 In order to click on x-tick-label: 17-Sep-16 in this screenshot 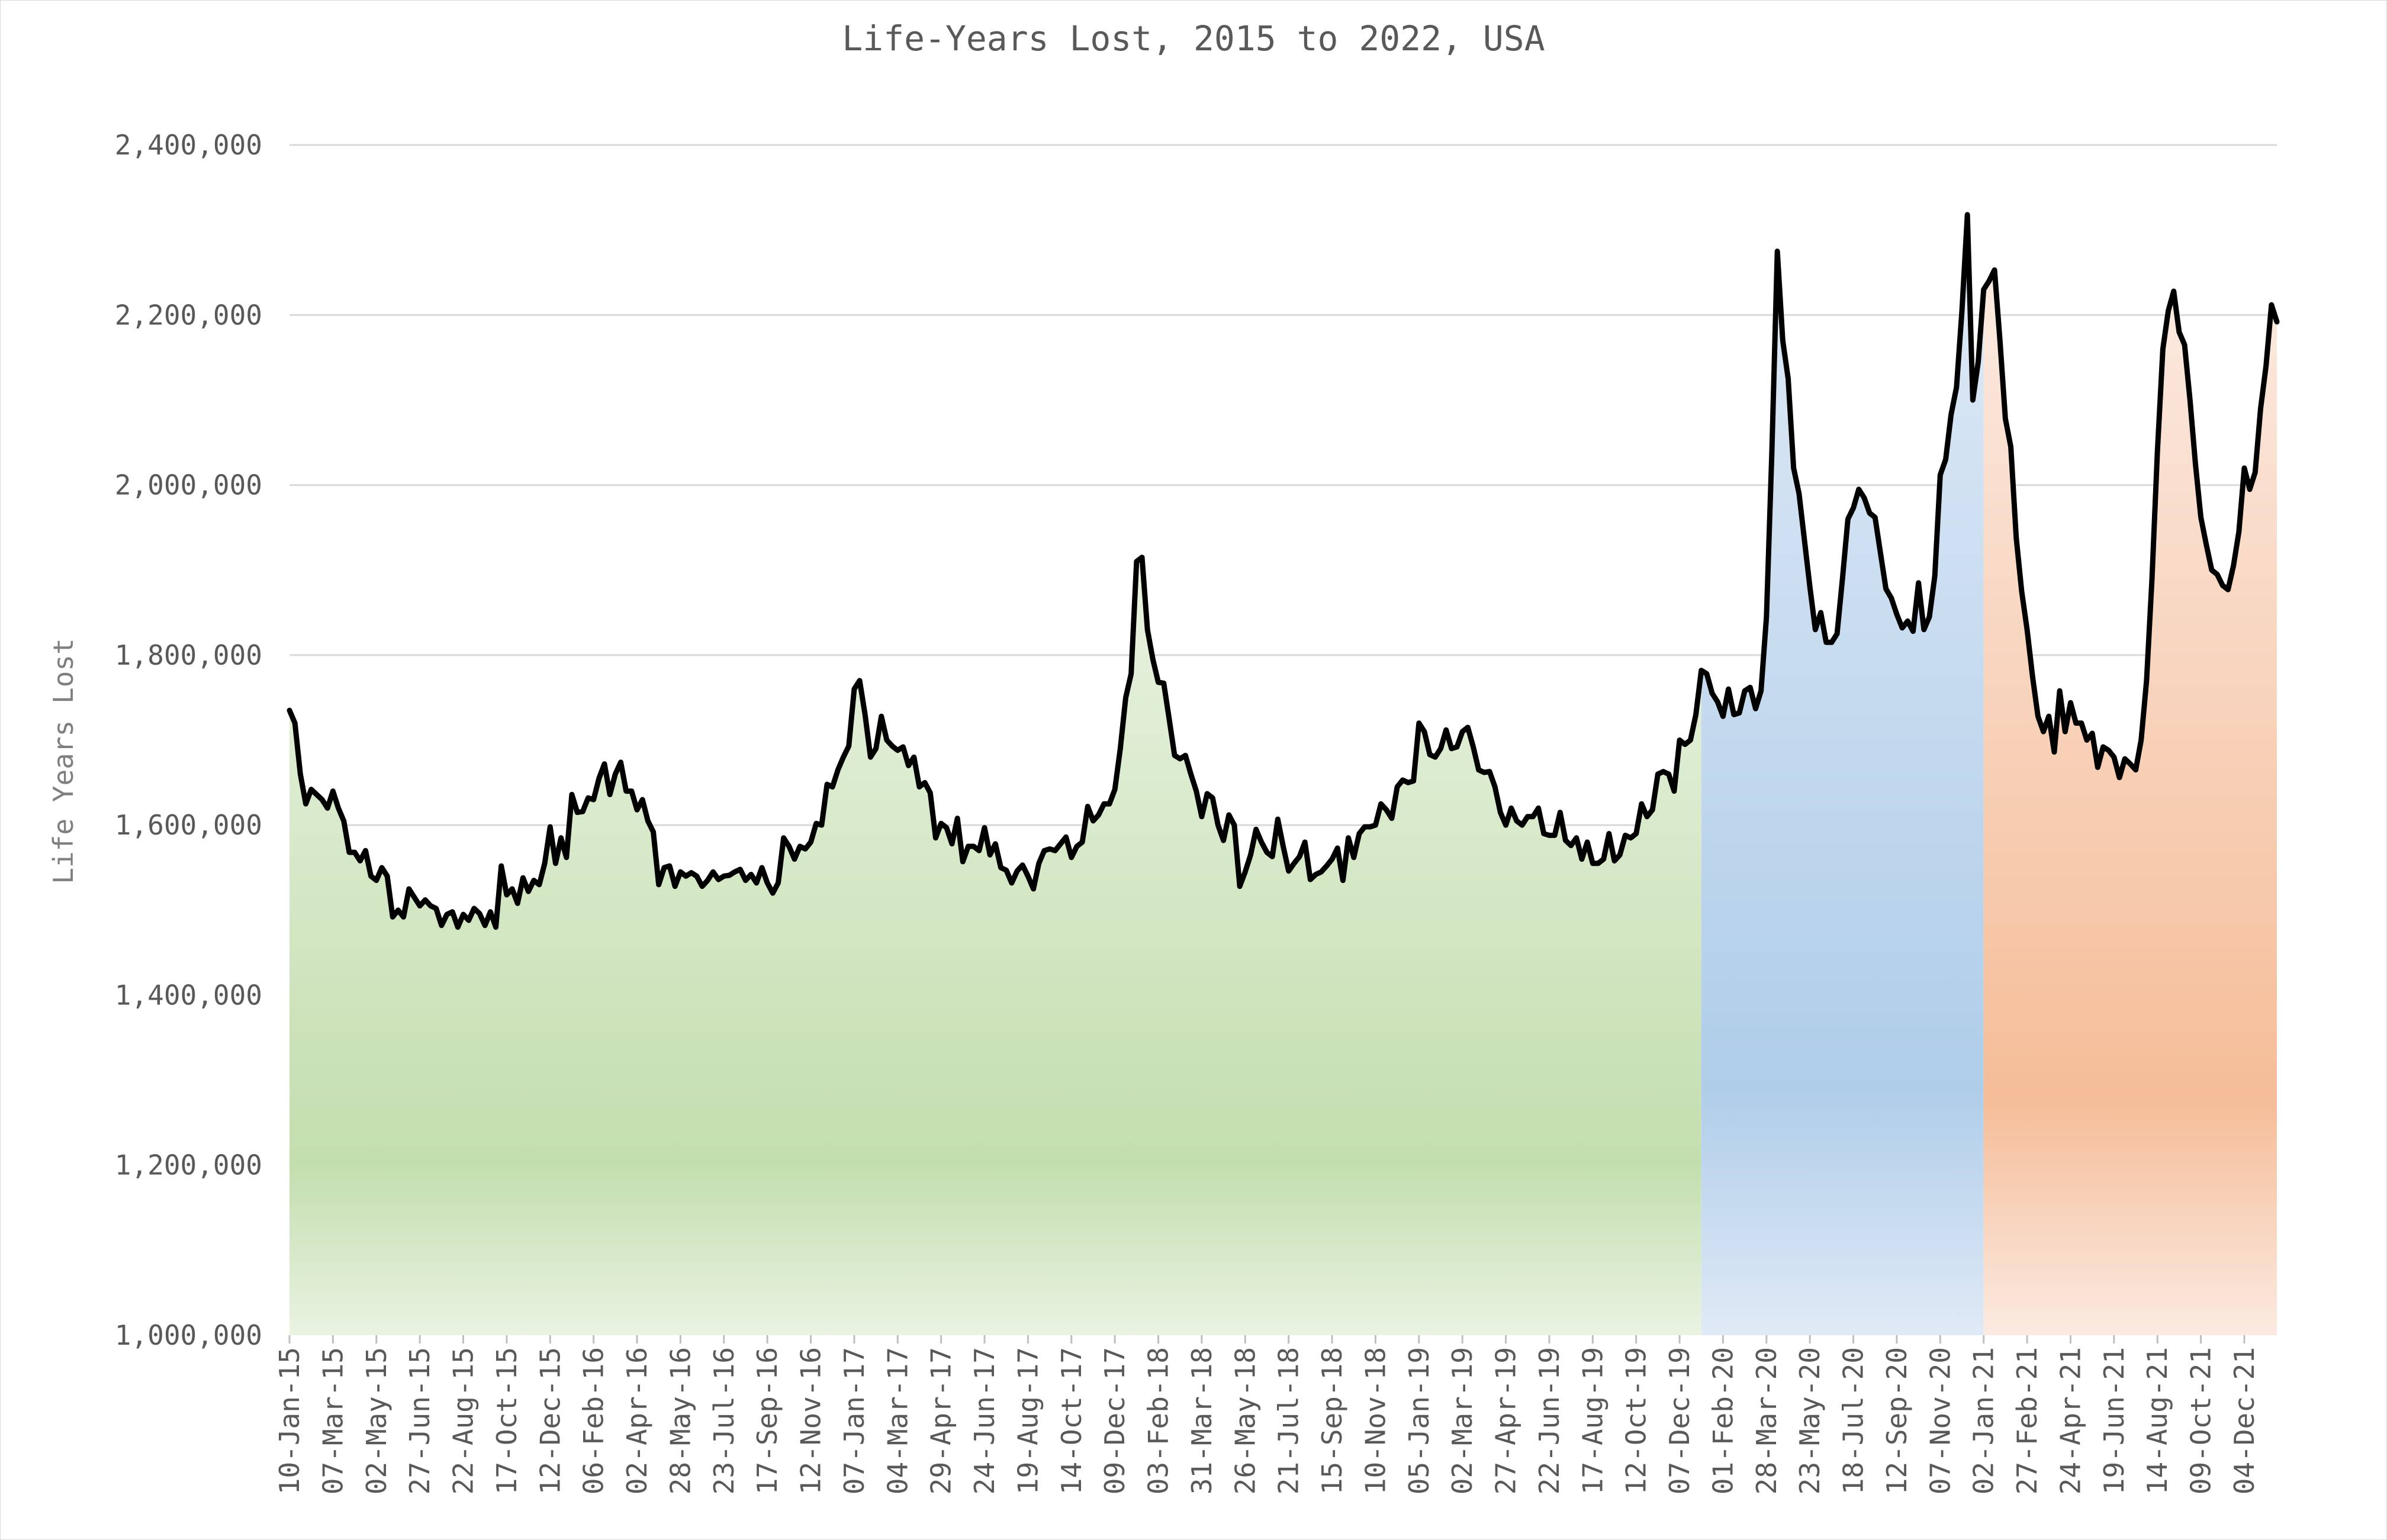, I will do `click(767, 1420)`.